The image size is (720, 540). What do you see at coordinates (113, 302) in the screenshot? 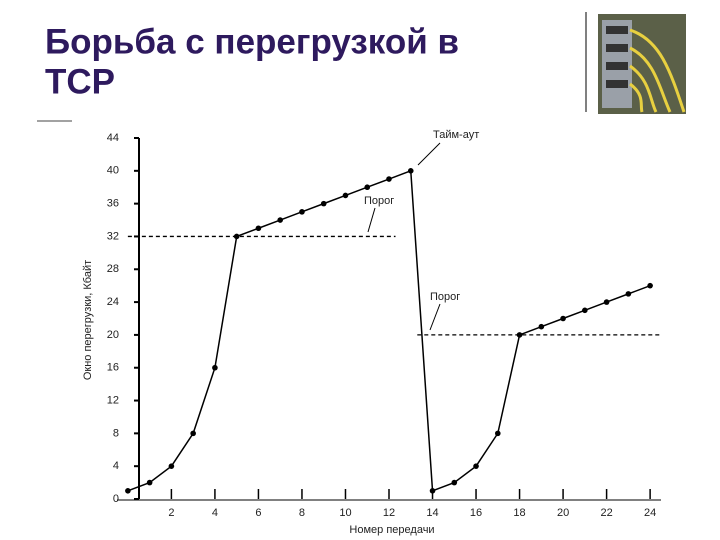
I see `y-tick-label: 24` at bounding box center [113, 302].